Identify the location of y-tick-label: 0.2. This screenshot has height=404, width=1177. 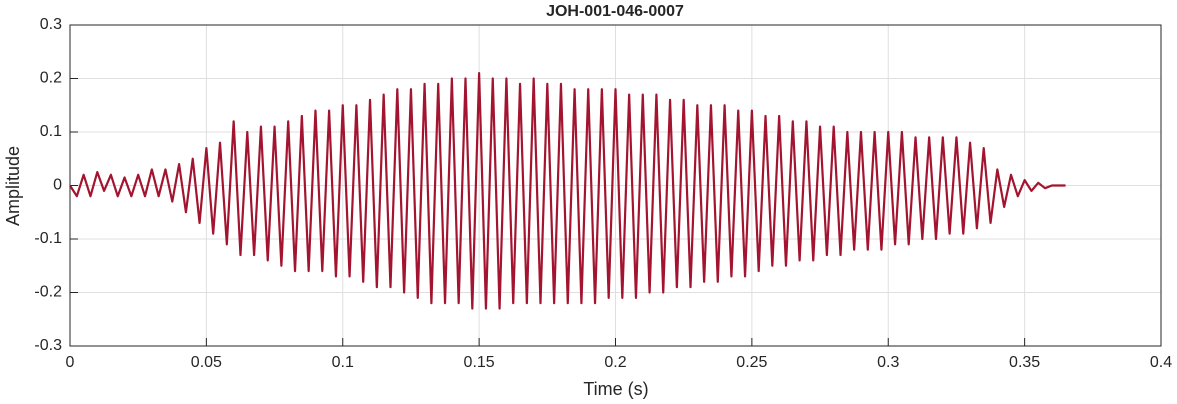
(51, 78).